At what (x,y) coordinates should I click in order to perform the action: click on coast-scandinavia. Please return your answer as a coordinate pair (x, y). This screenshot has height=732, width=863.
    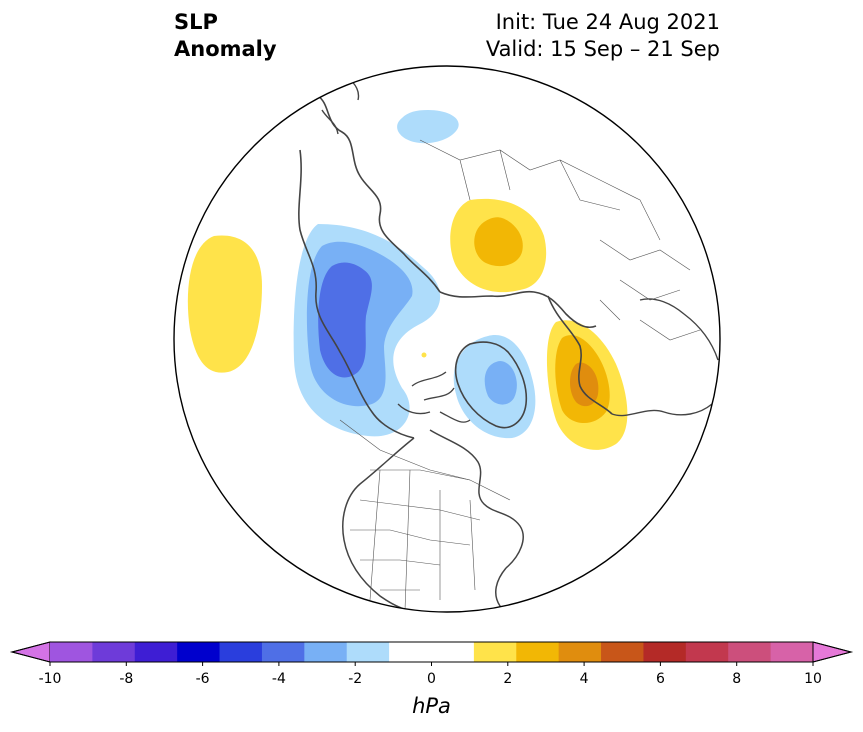
    Looking at the image, I should click on (580, 355).